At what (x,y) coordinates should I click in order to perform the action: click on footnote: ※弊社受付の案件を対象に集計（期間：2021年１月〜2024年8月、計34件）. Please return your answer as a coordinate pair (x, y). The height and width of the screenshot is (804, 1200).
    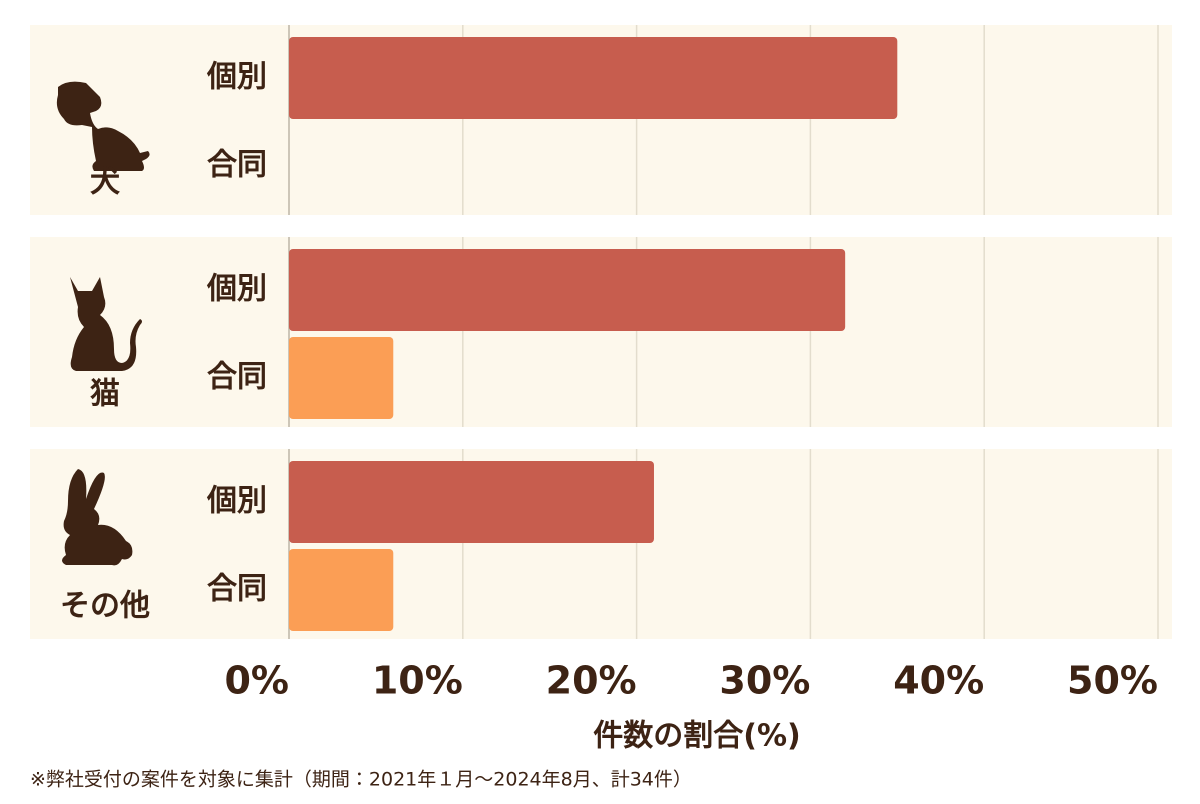
    Looking at the image, I should click on (361, 780).